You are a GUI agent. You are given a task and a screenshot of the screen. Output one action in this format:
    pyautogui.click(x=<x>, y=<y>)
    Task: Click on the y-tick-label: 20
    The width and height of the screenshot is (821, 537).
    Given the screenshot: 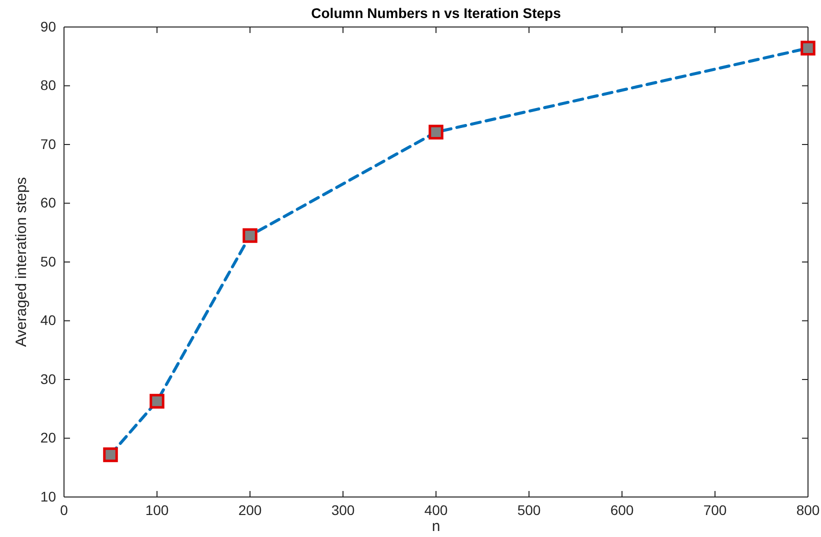 What is the action you would take?
    pyautogui.click(x=48, y=438)
    